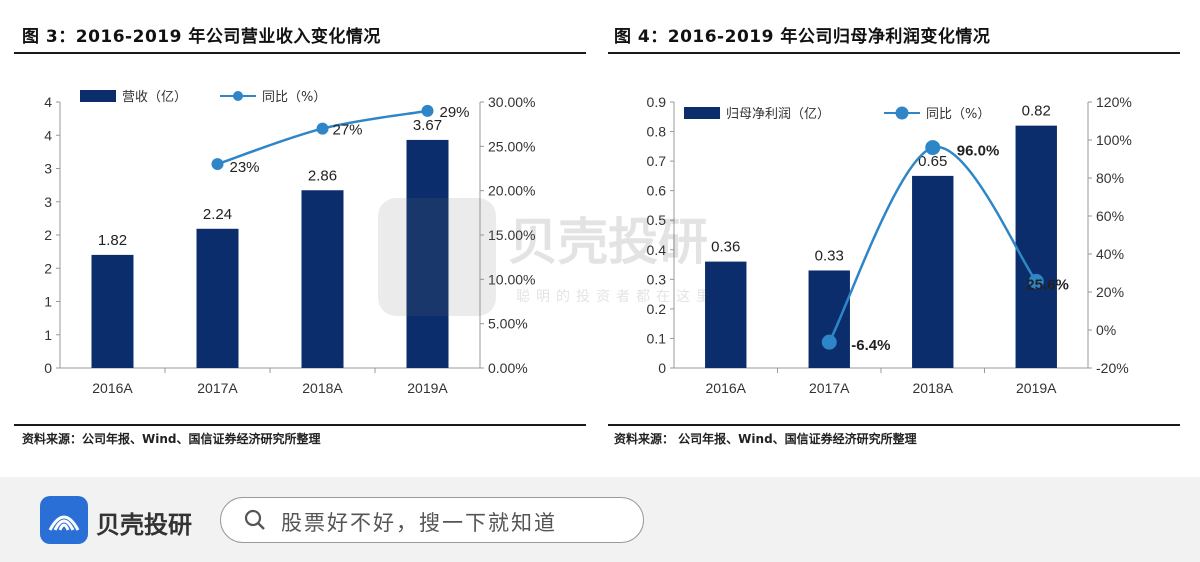  I want to click on brand-name: 贝壳投研, so click(144, 525).